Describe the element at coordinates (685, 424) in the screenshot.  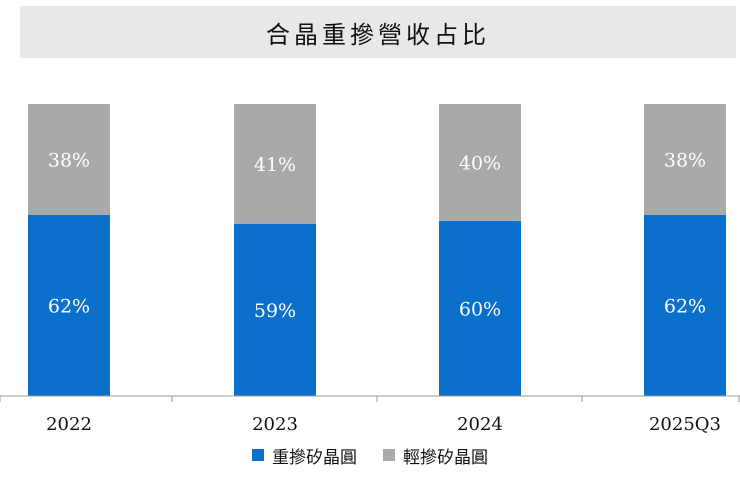
I see `x-tick-label-2025Q3: 2025Q3` at that location.